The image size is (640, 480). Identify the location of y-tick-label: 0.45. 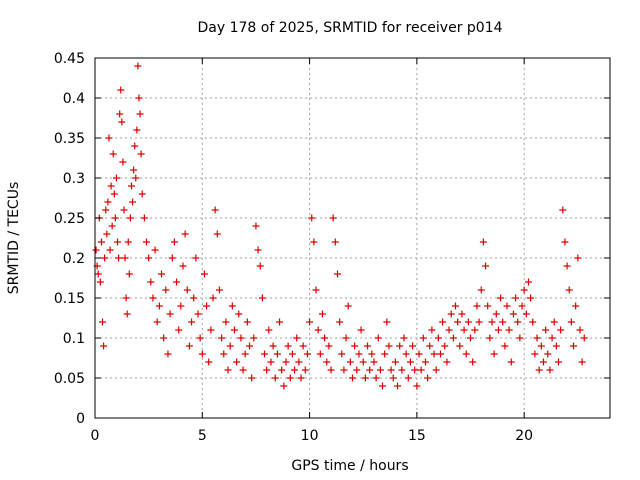
(69, 59).